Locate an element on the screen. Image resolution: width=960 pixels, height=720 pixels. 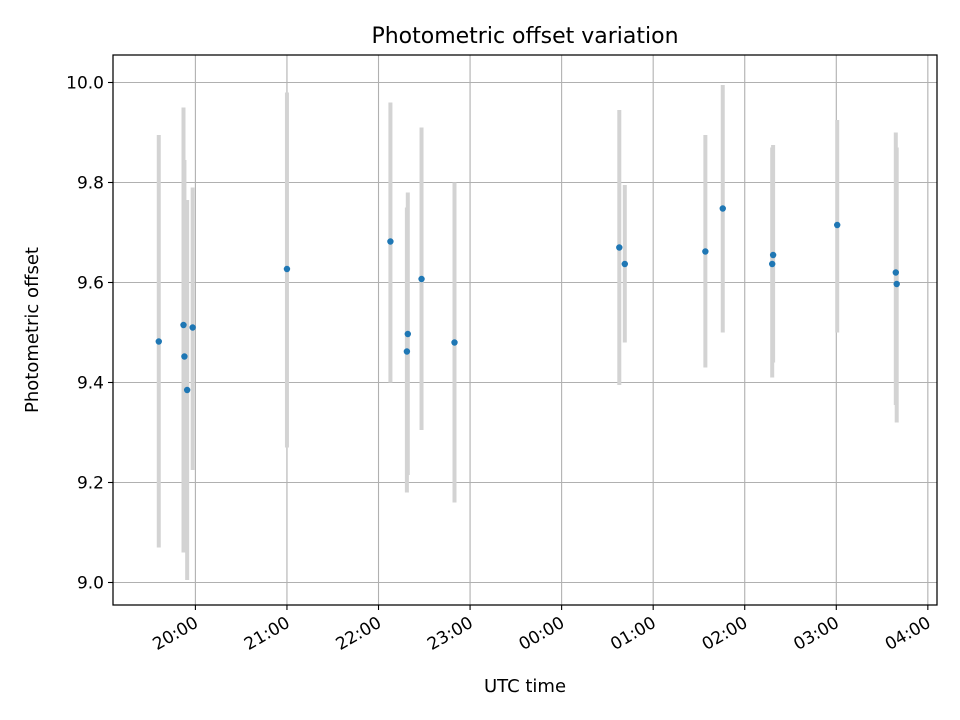
x-tick-label: 02:00 is located at coordinates (725, 634).